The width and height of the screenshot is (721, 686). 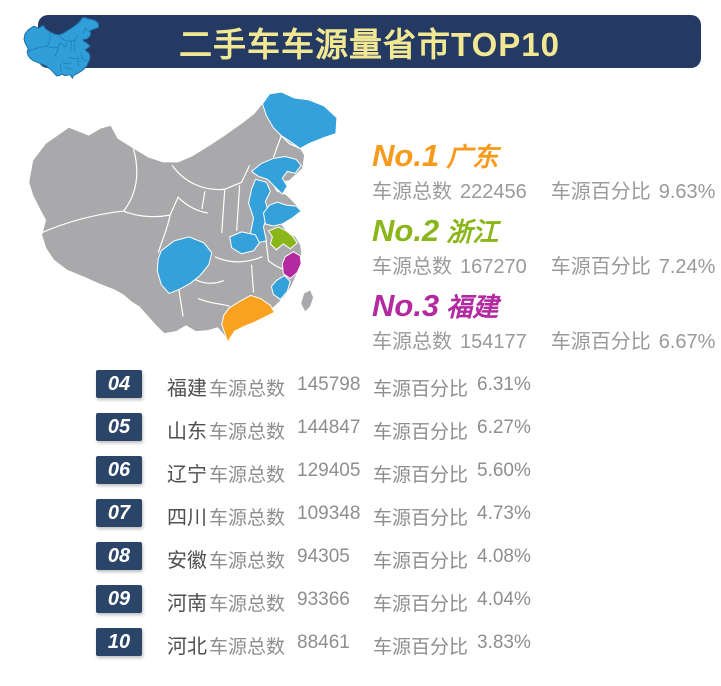 I want to click on total-value: 109348, so click(x=329, y=513).